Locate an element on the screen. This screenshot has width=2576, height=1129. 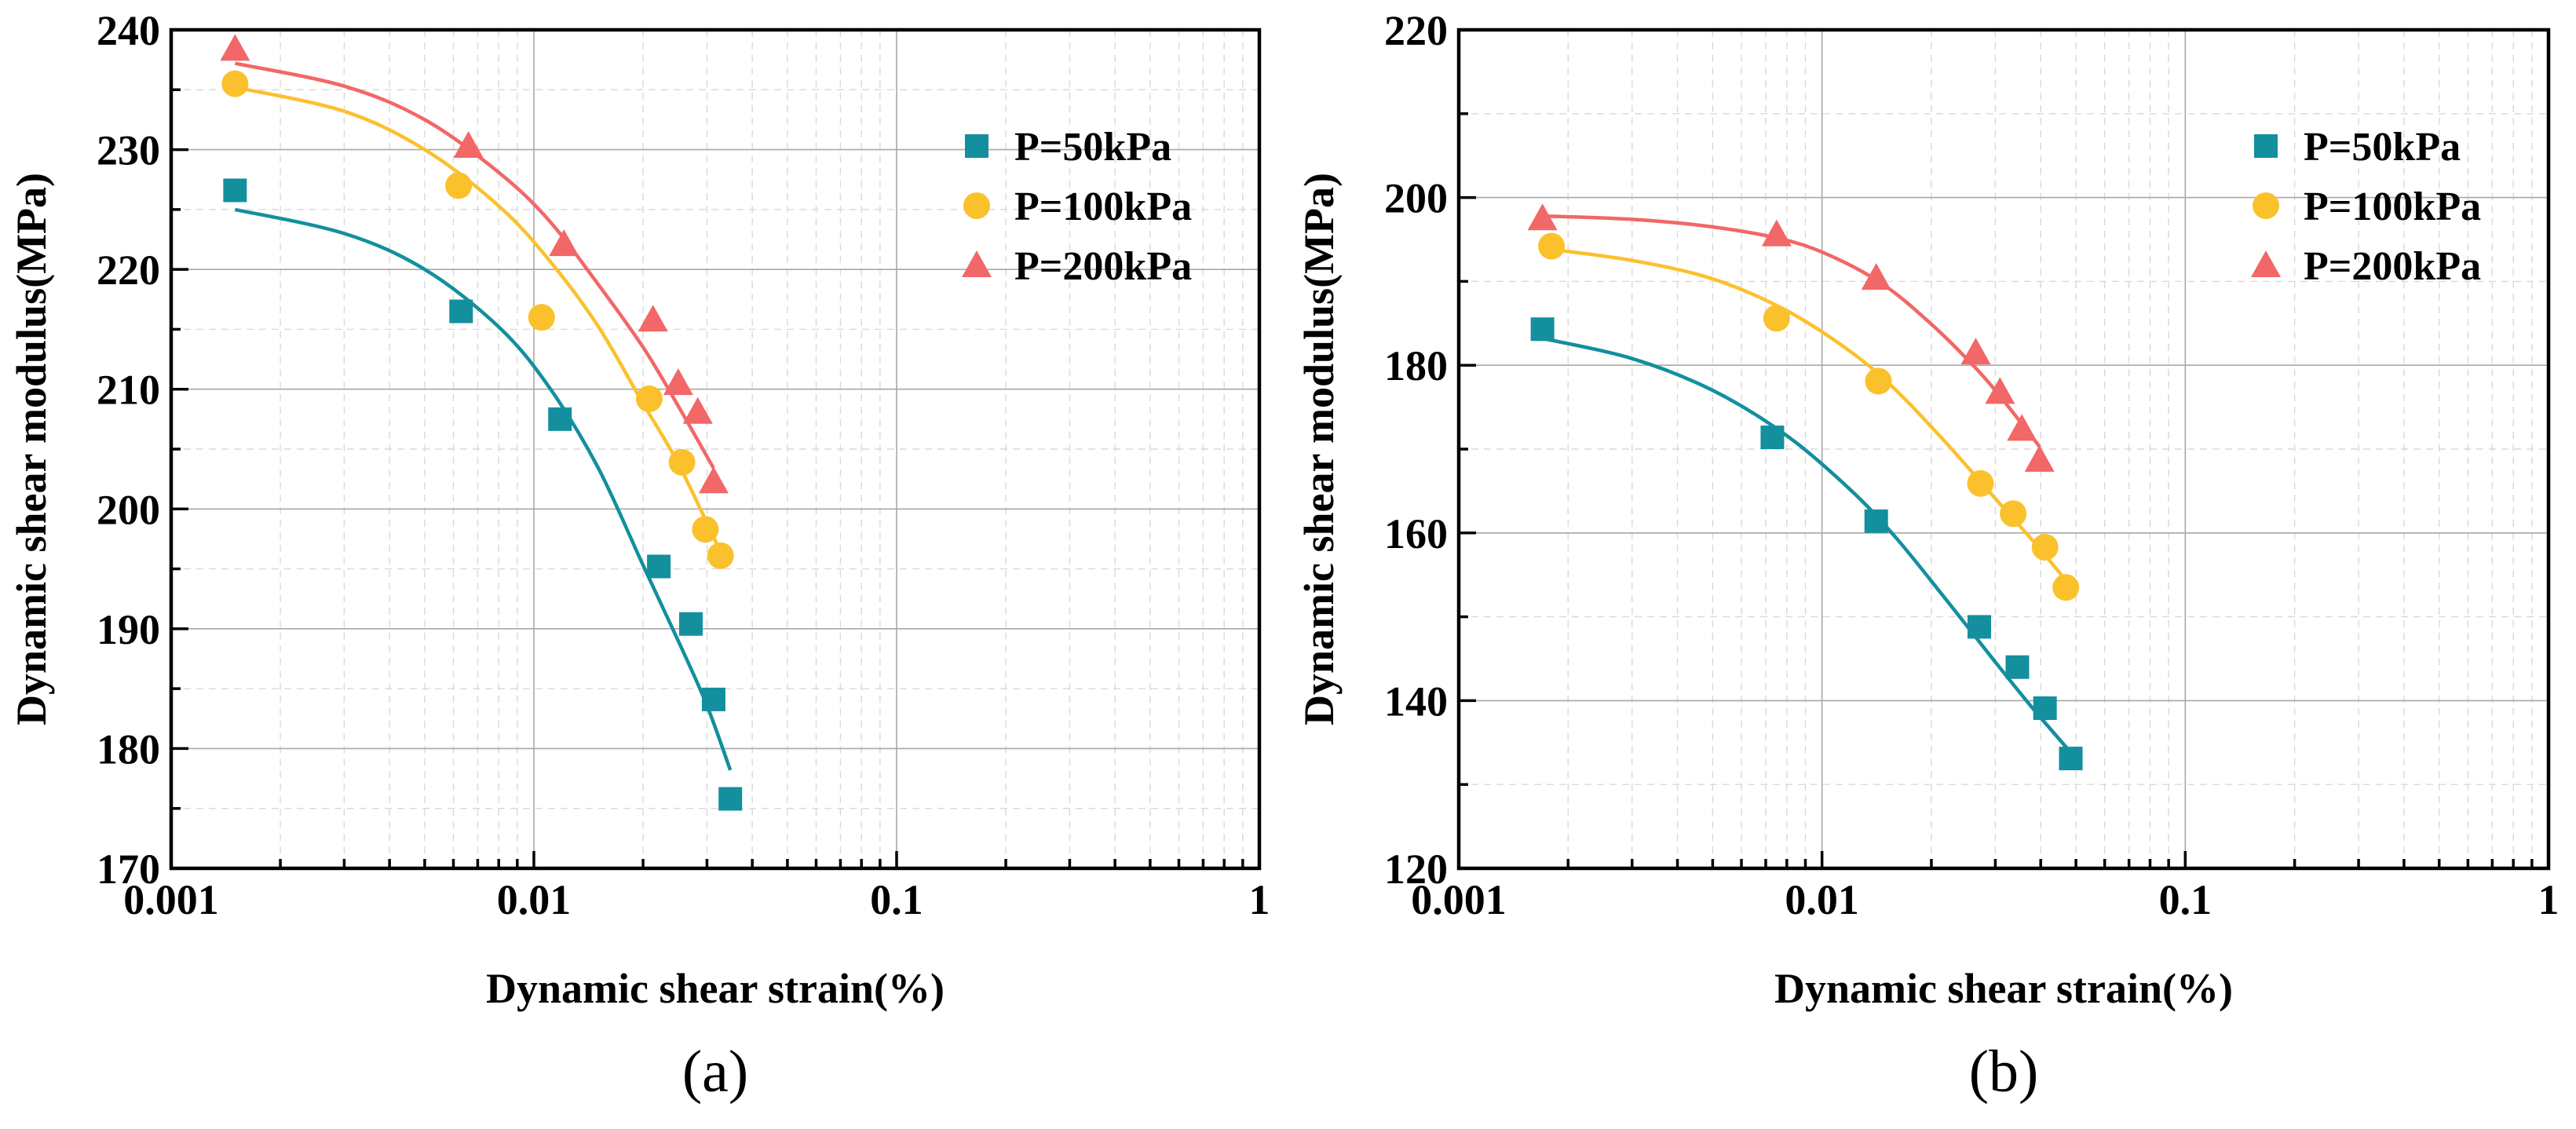
fit-curve-P=50kPa is located at coordinates (483, 489).